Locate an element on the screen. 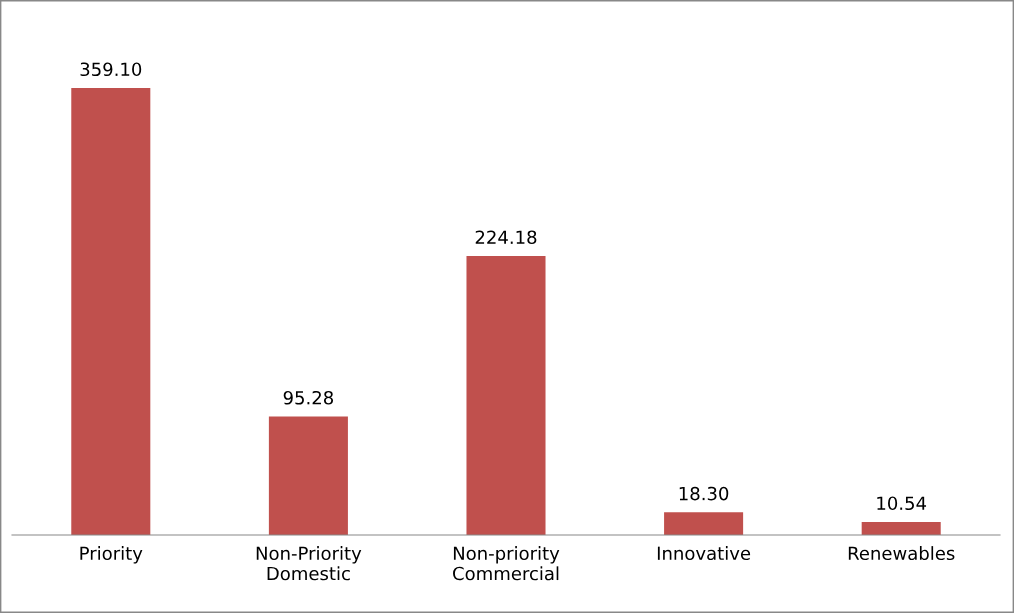  data-label: 95.28 is located at coordinates (308, 397).